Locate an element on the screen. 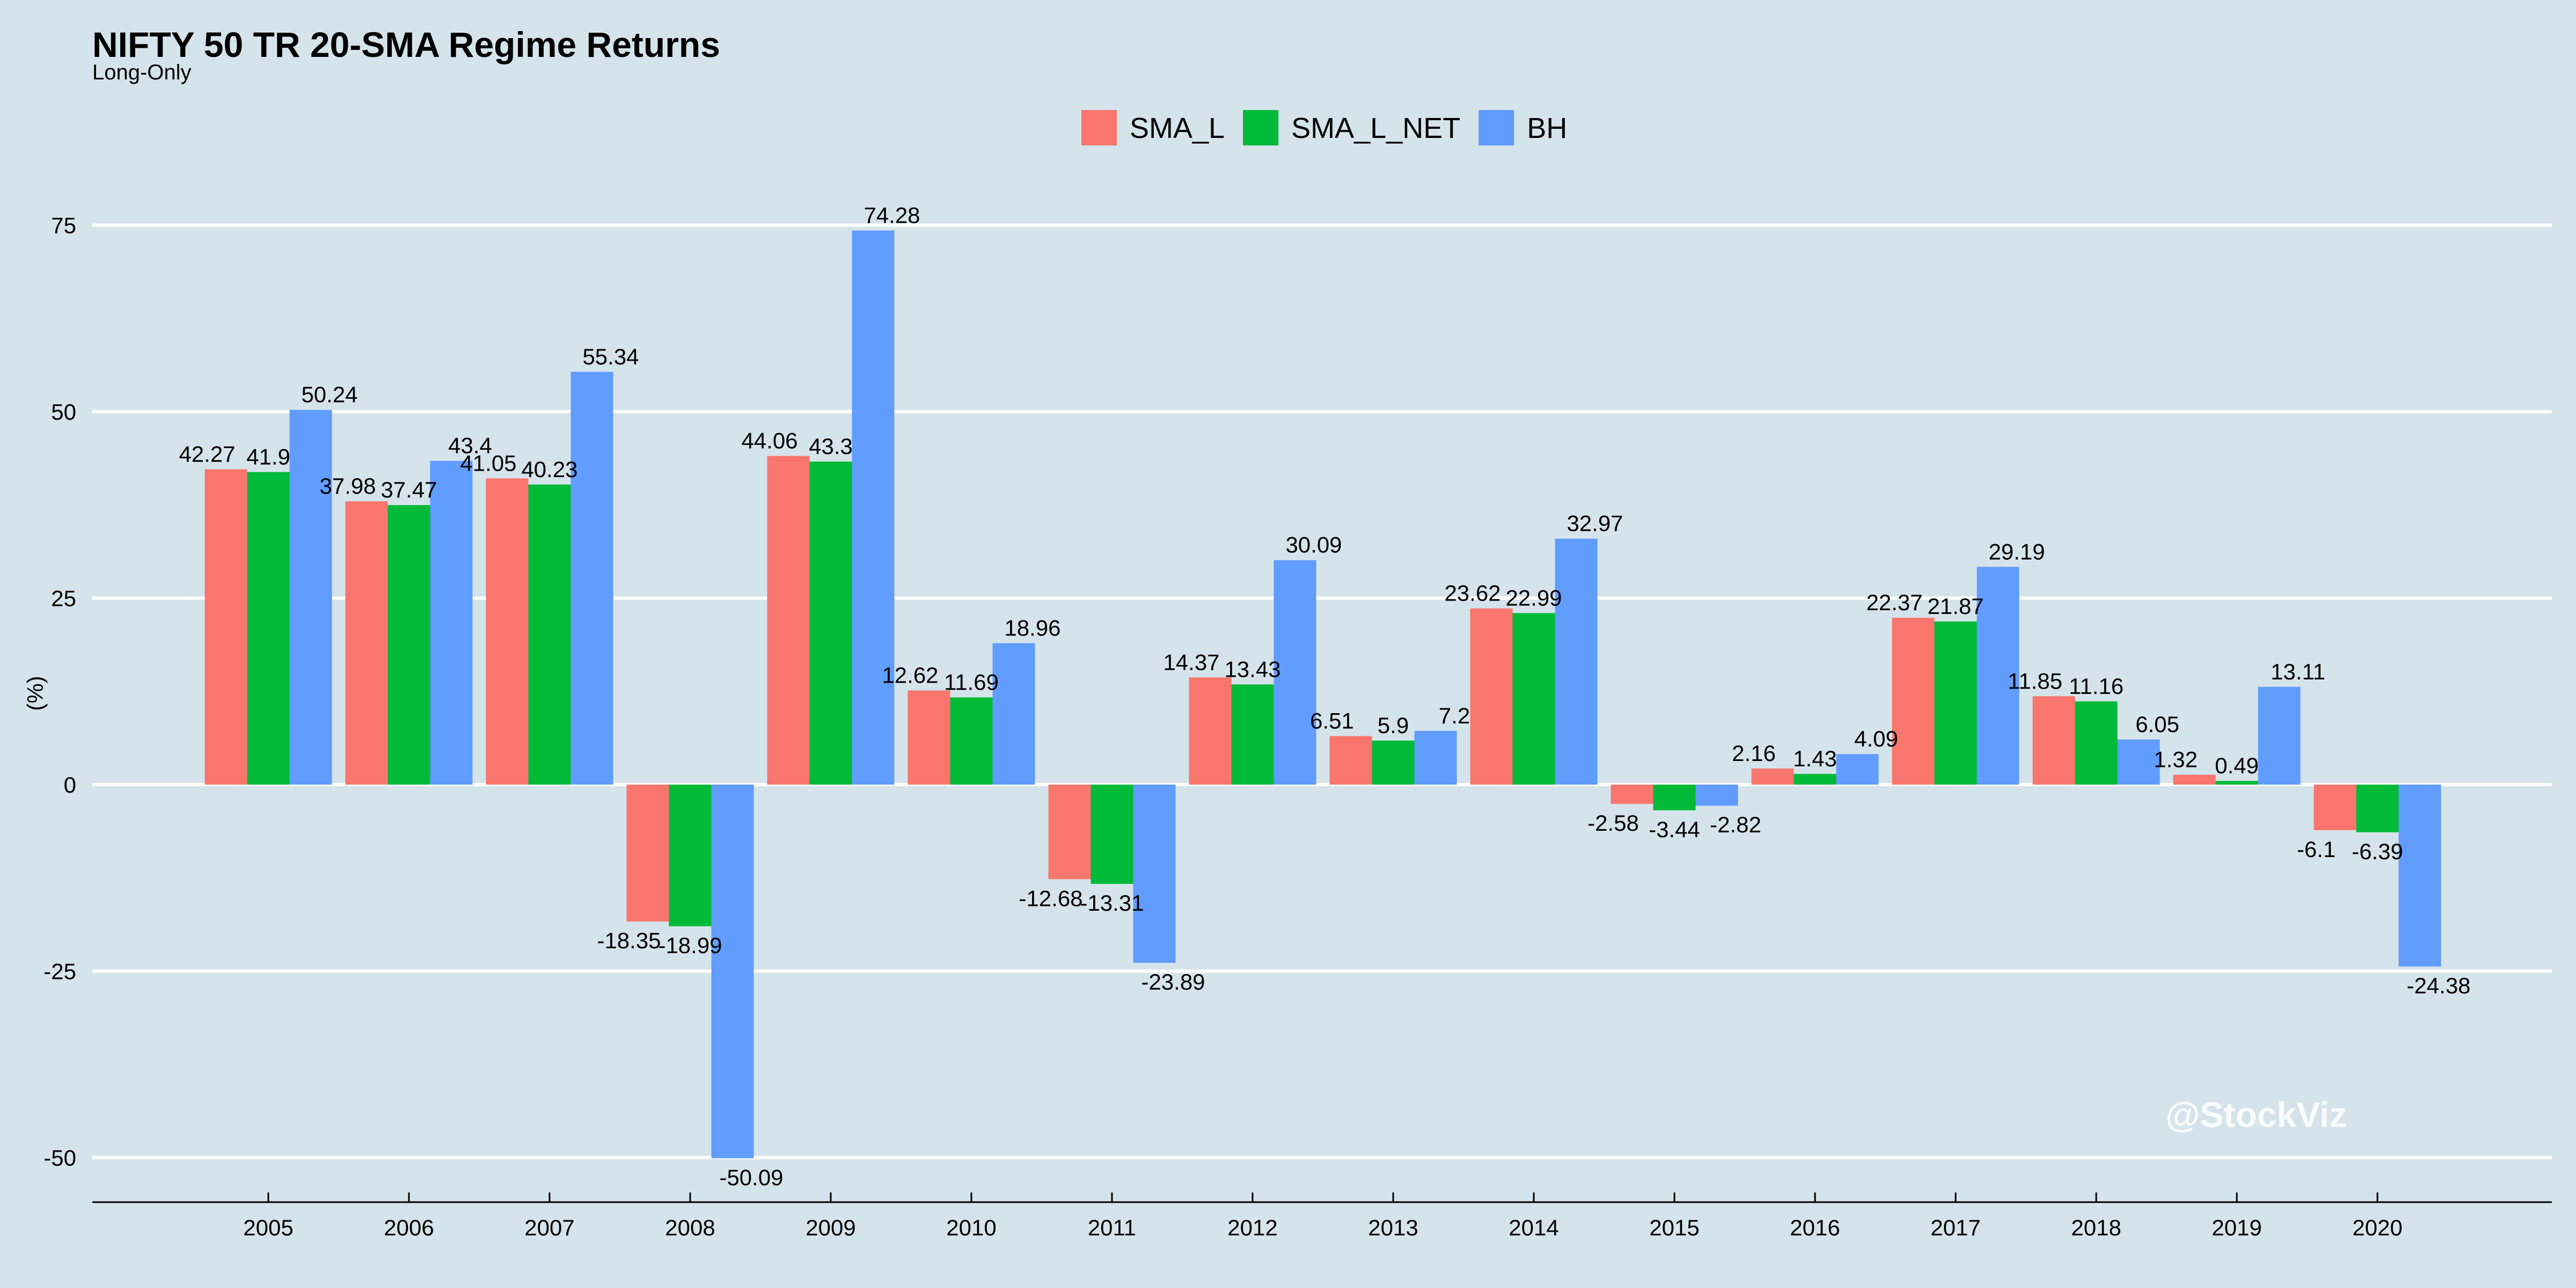  y-tick-label: 25 is located at coordinates (63, 598).